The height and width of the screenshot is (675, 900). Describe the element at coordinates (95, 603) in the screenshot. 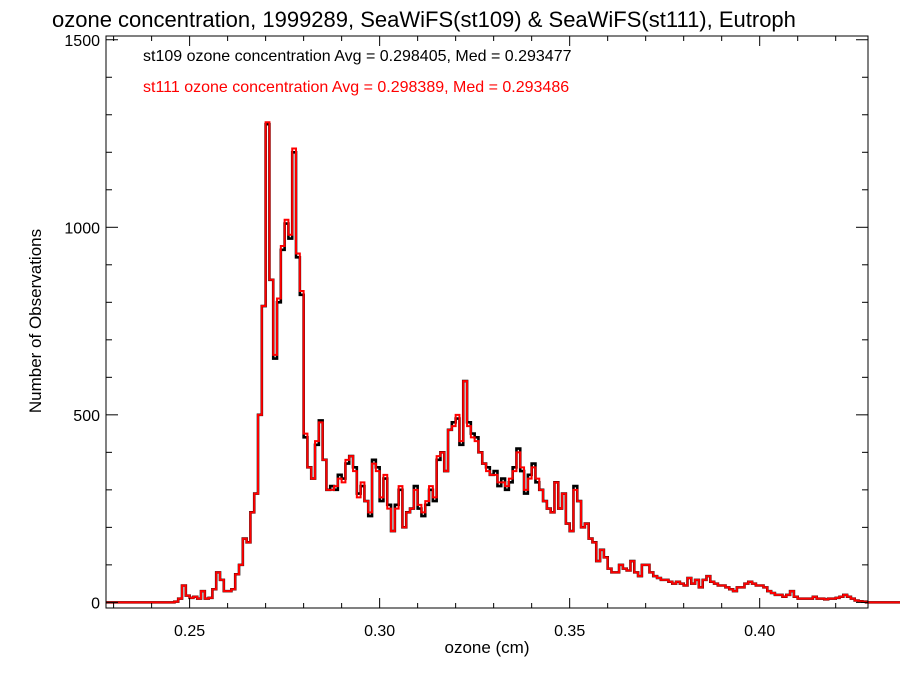

I see `y-tick-label: 0` at that location.